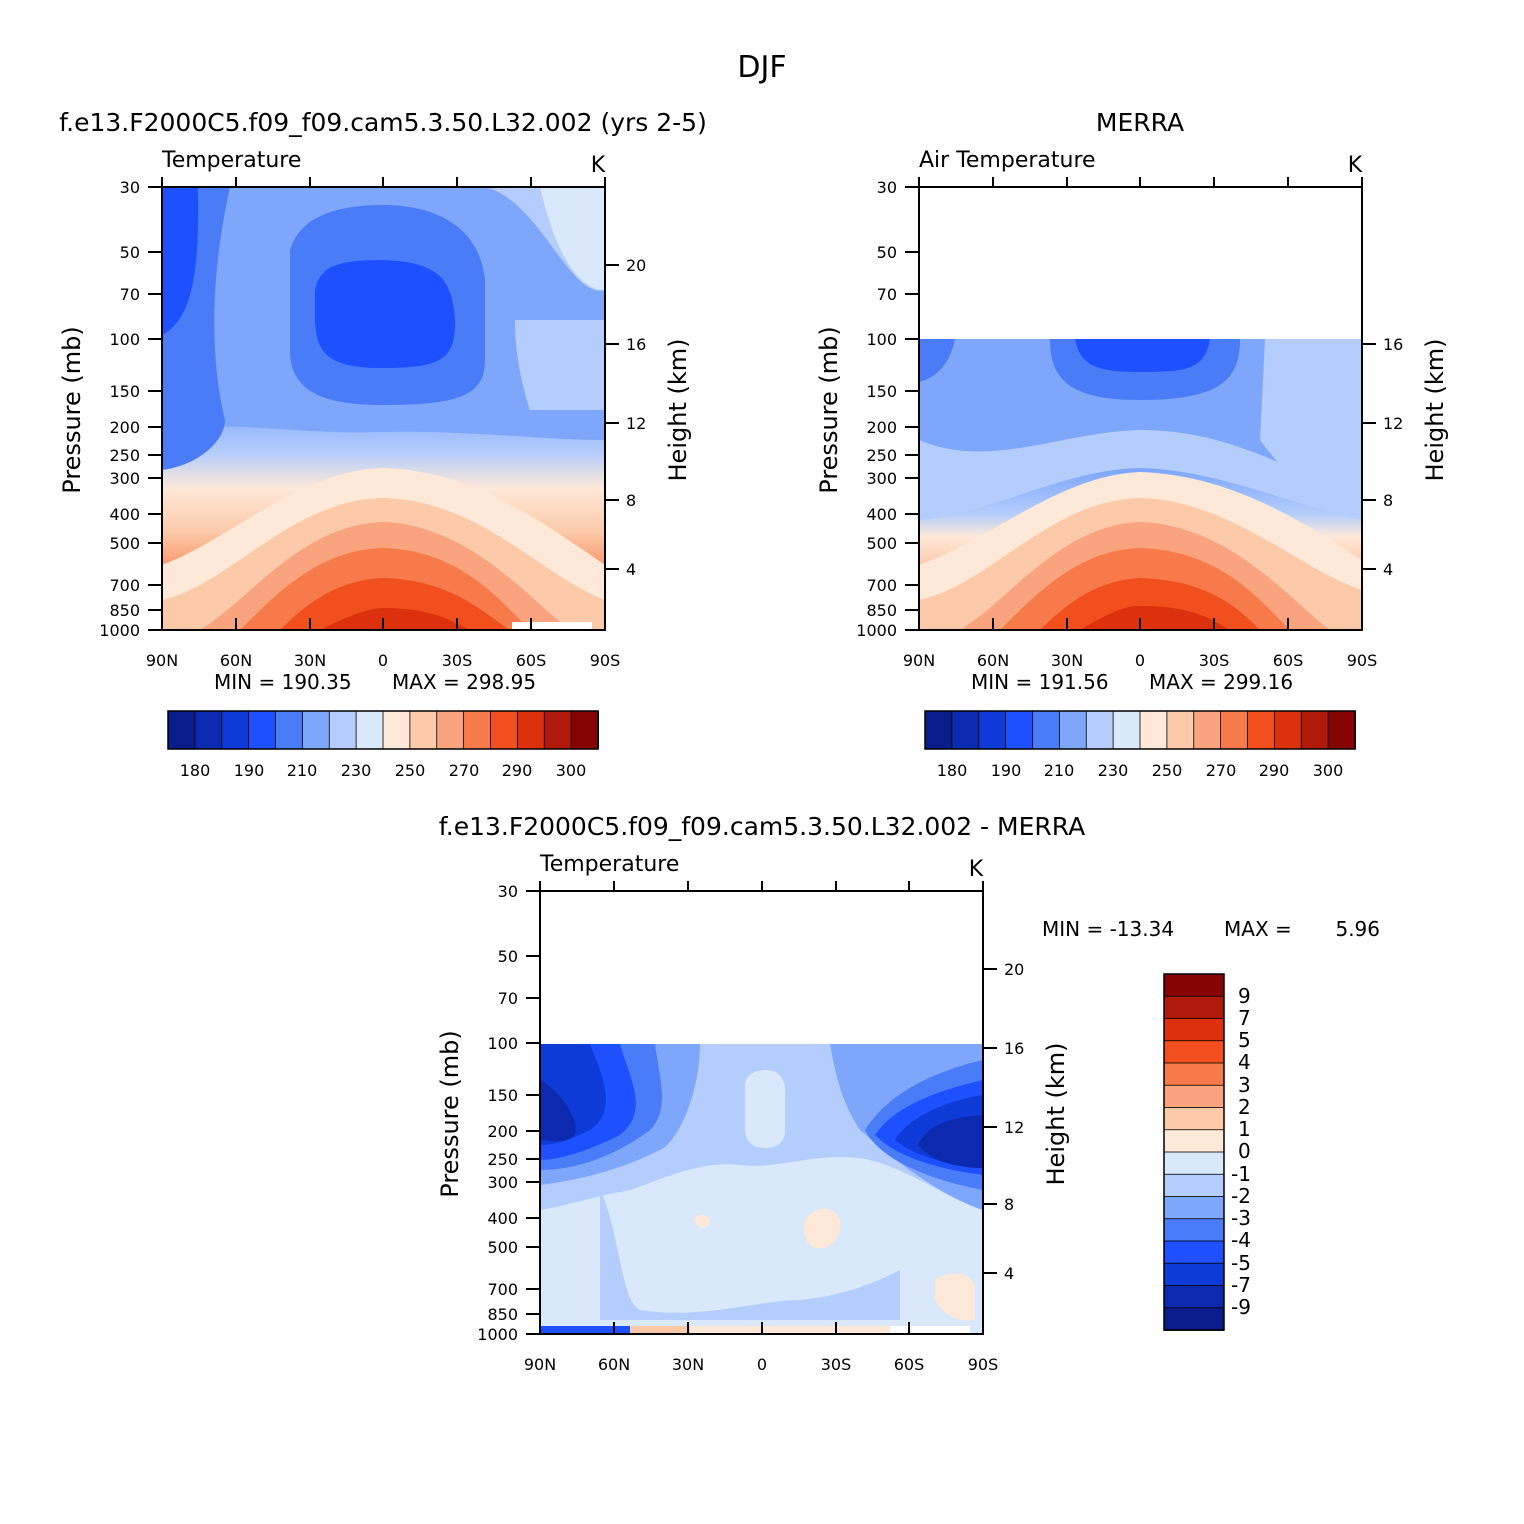  Describe the element at coordinates (614, 1364) in the screenshot. I see `x-tick-label: 60N` at that location.